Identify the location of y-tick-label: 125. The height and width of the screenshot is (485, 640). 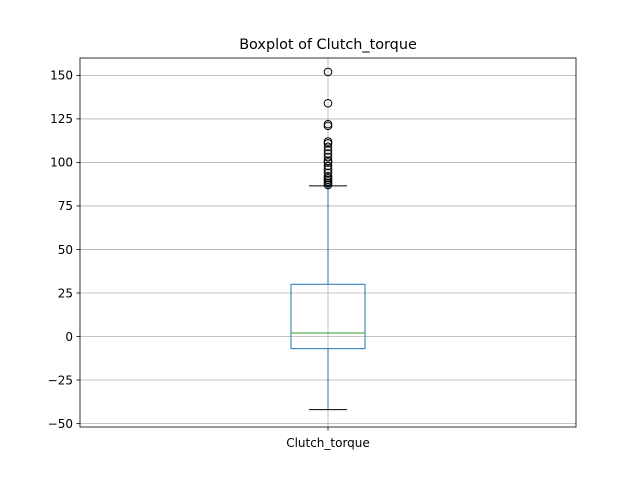
(61, 119).